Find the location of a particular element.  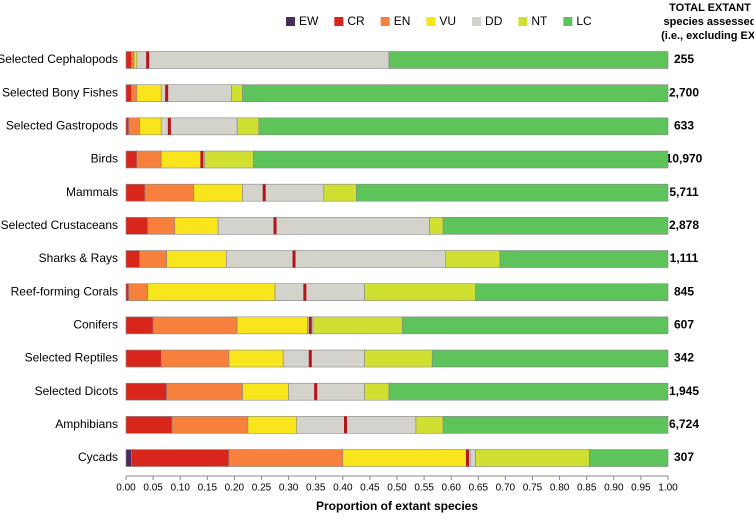

y-tick-label: Mammals is located at coordinates (92, 192).